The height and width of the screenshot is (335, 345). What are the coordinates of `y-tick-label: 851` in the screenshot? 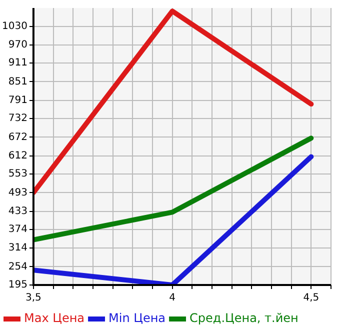 It's located at (18, 82).